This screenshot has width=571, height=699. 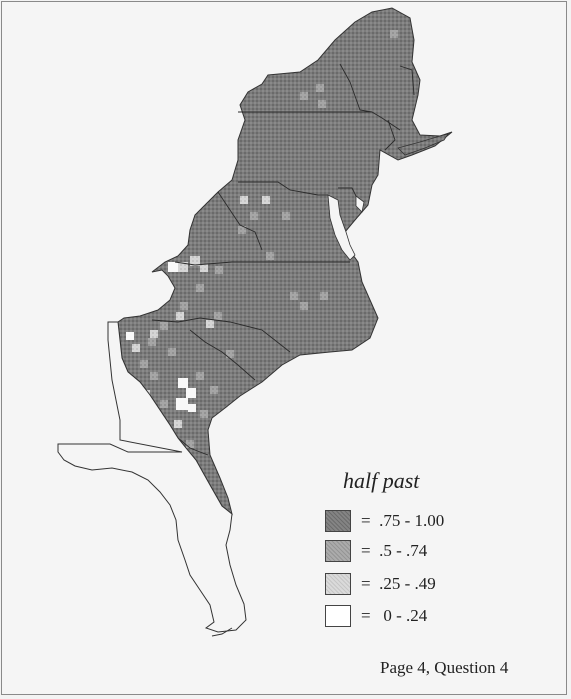 I want to click on legend-item-high: = .75 - 1.00, so click(x=425, y=522).